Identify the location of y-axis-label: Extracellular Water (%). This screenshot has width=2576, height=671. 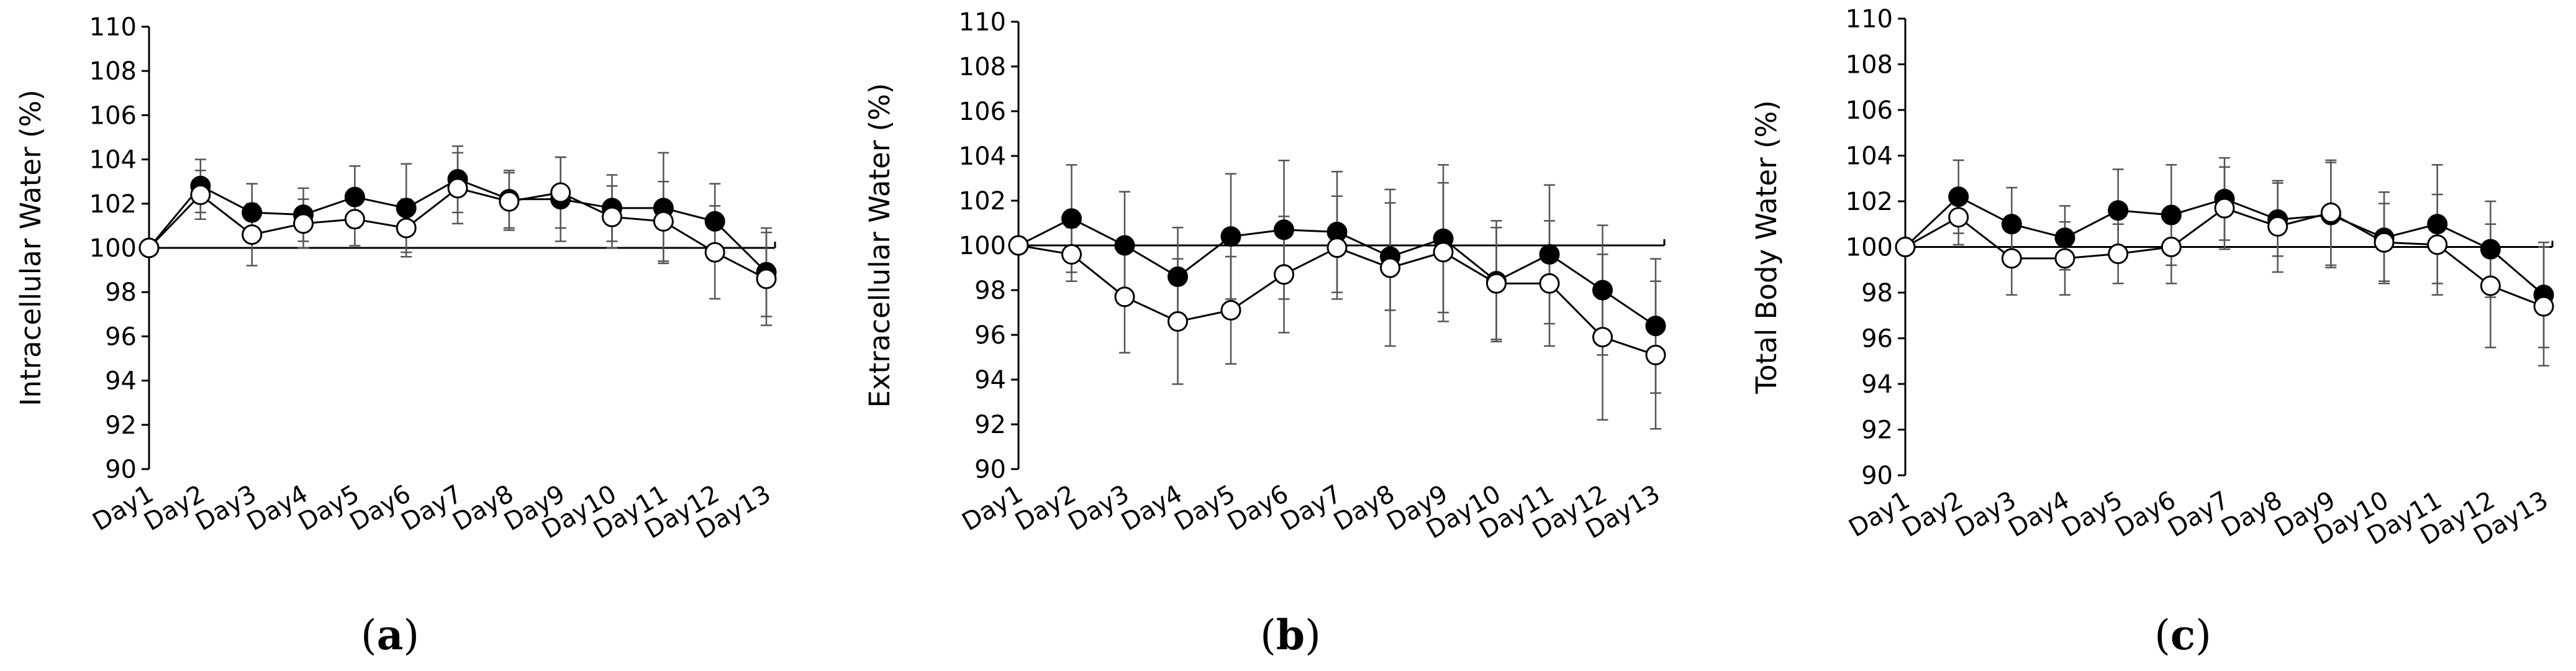
(879, 246).